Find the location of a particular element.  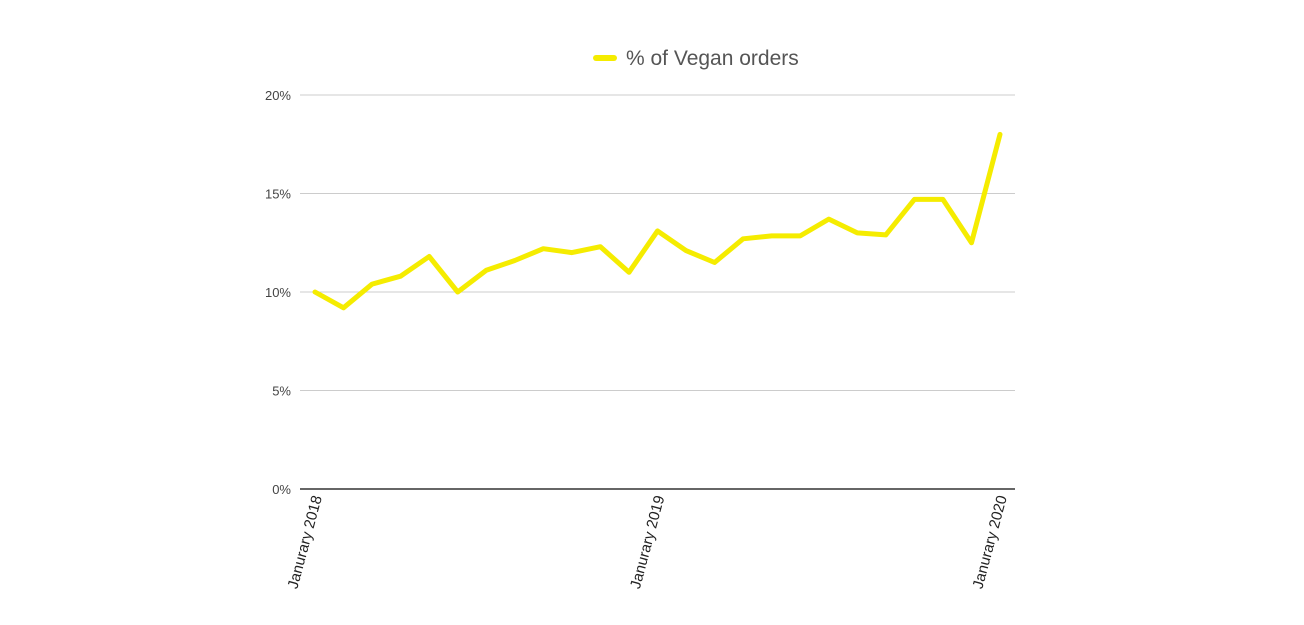

x-axis-tick-labels: Janurary 2018 Janurary 2019 Janurary 2020 is located at coordinates (648, 542).